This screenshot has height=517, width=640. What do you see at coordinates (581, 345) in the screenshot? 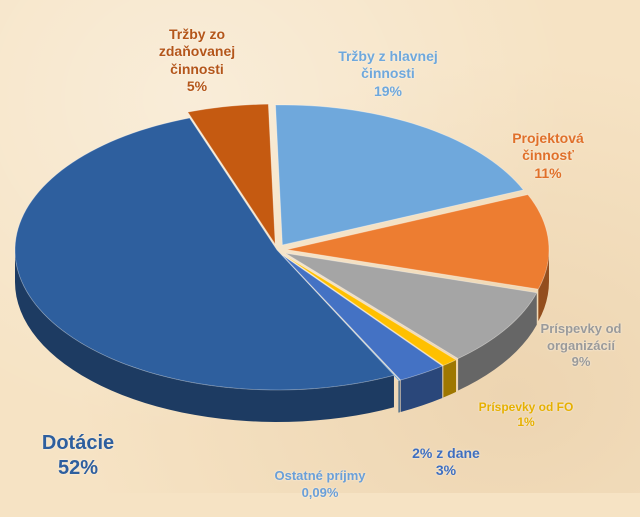
I see `label-prispevky-organizacii: Príspevky od organizácií 9%` at bounding box center [581, 345].